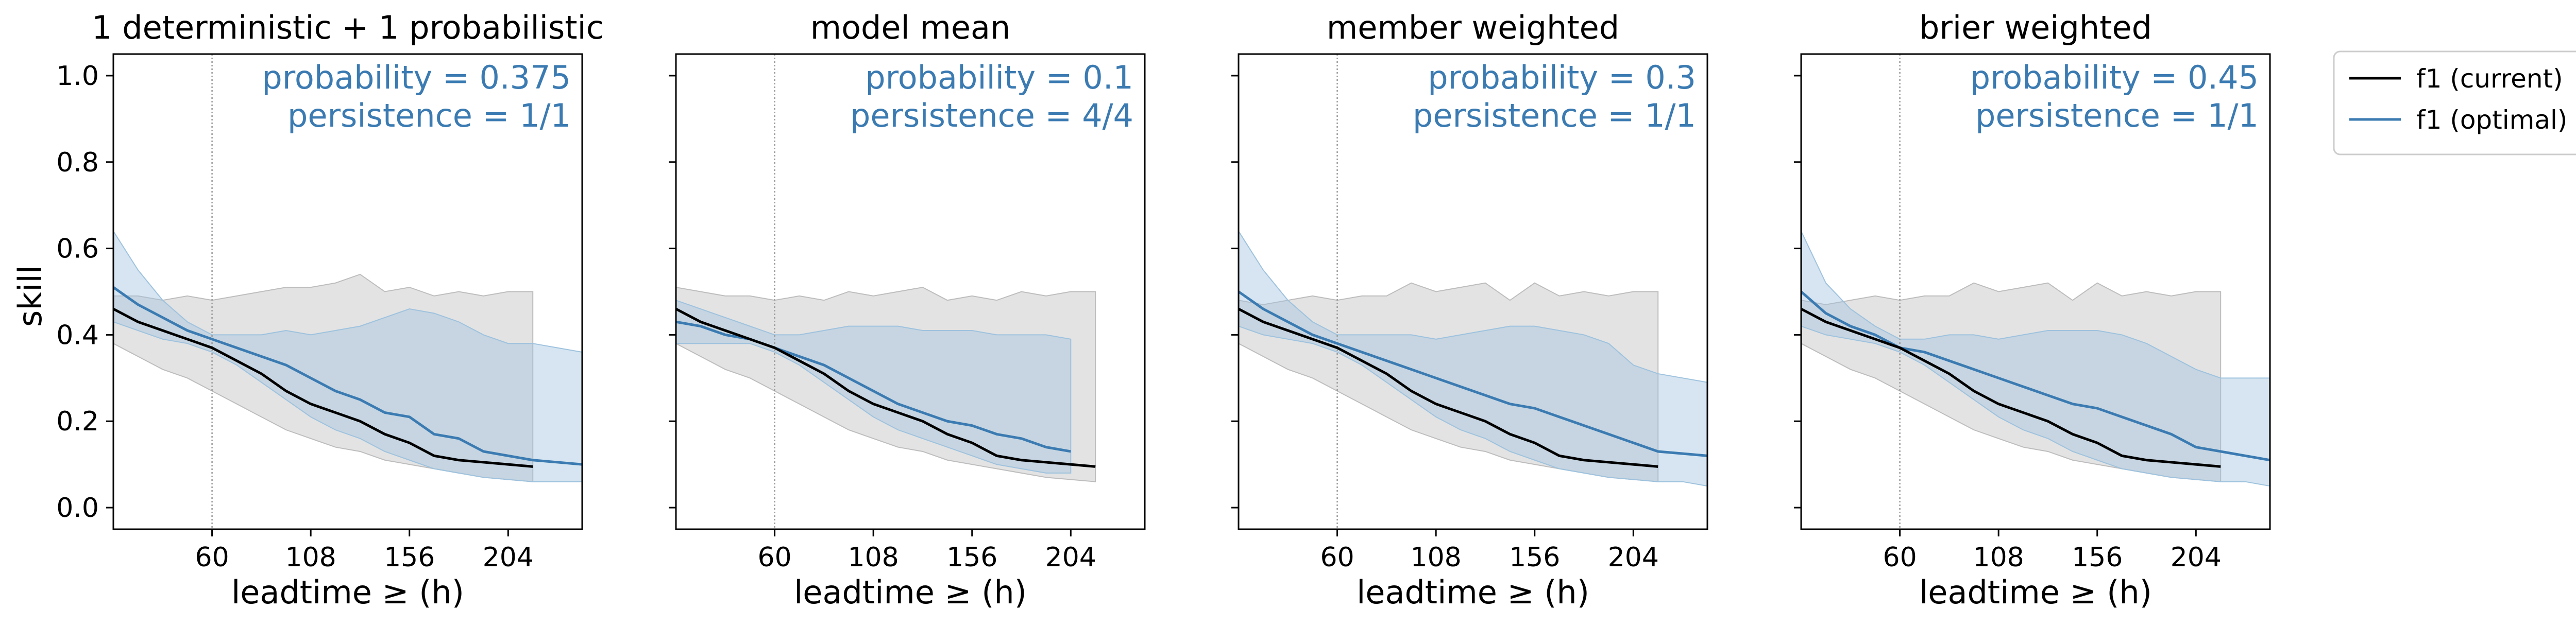 This screenshot has height=626, width=2576. What do you see at coordinates (77, 508) in the screenshot?
I see `y-tick-label: 0.0` at bounding box center [77, 508].